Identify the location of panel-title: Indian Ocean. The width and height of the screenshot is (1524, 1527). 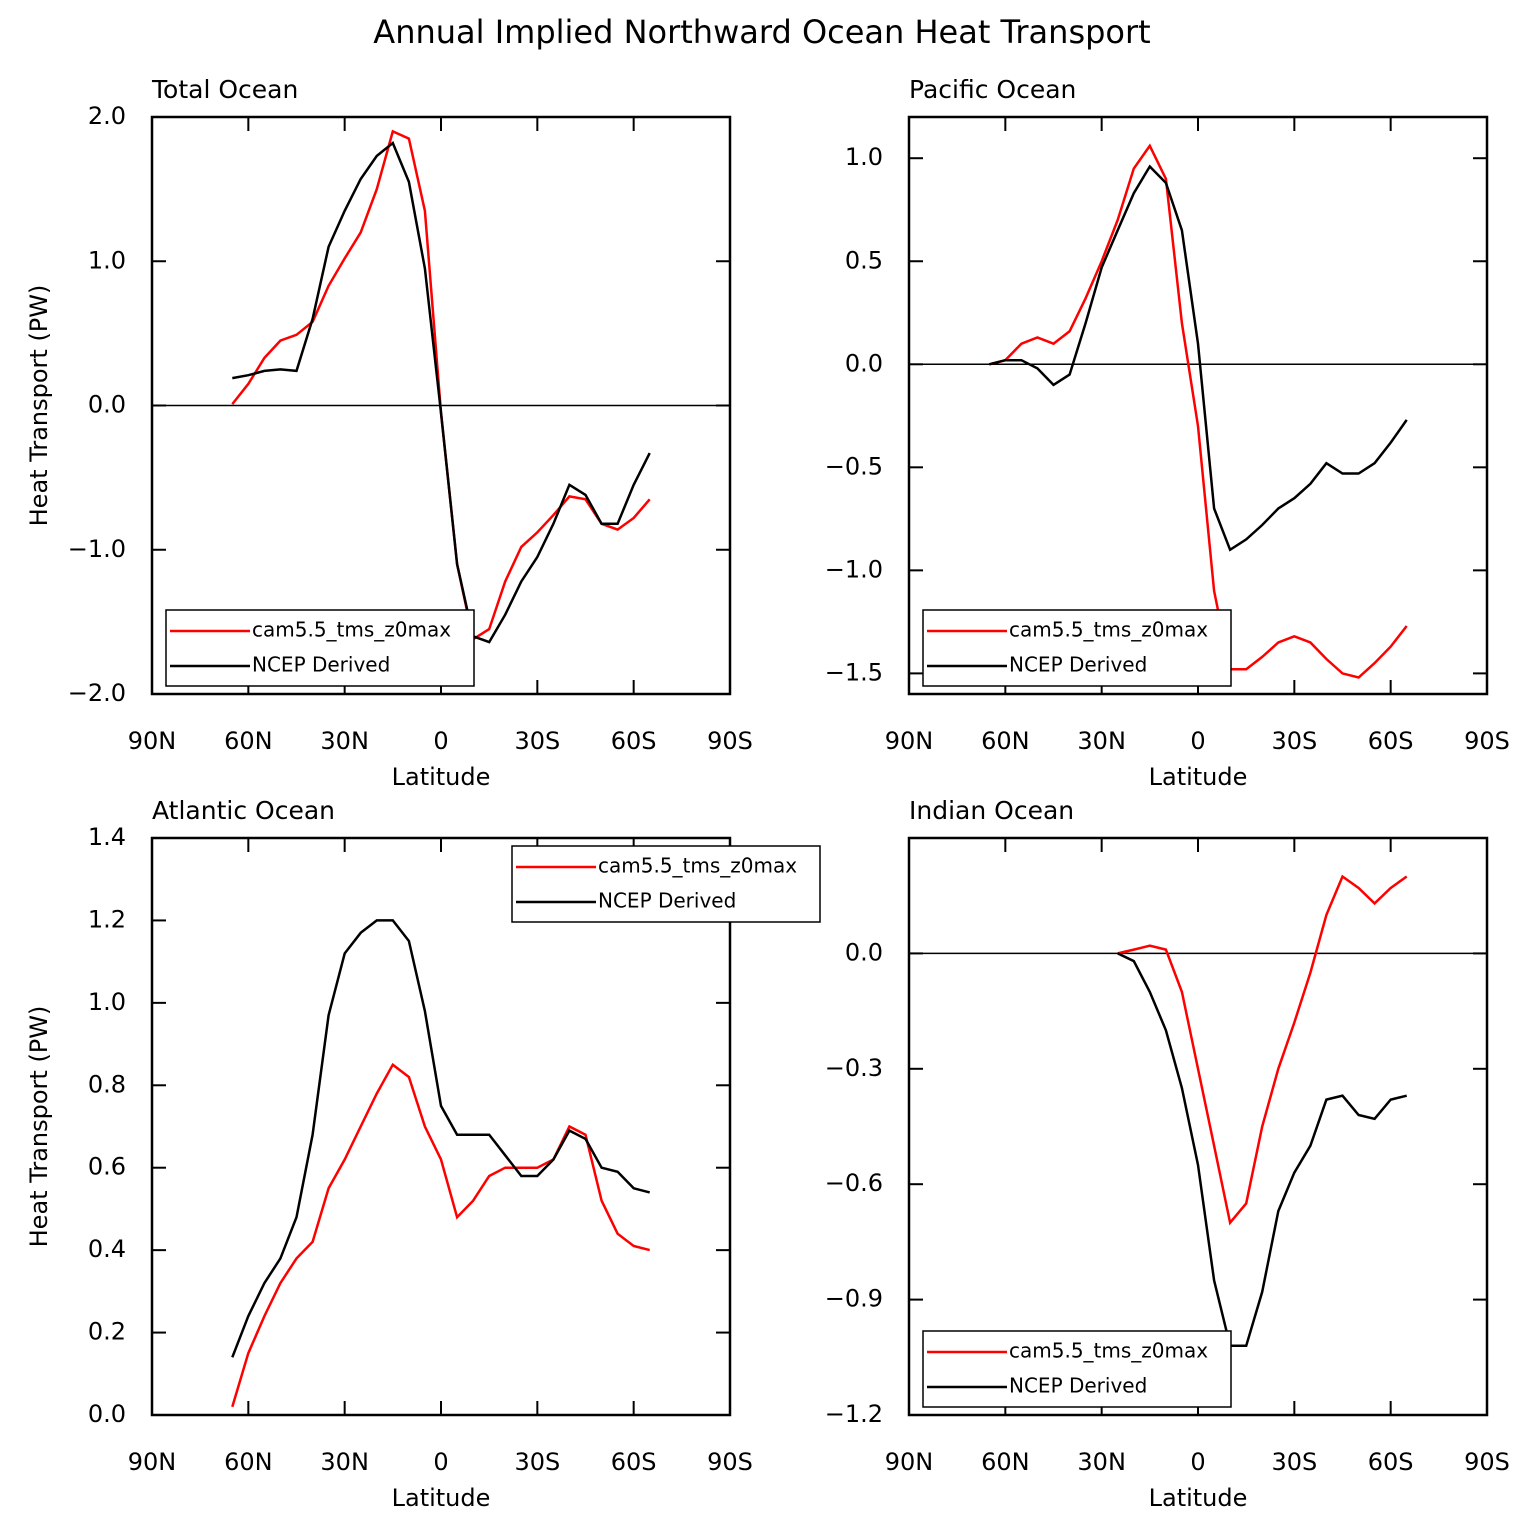
(991, 810).